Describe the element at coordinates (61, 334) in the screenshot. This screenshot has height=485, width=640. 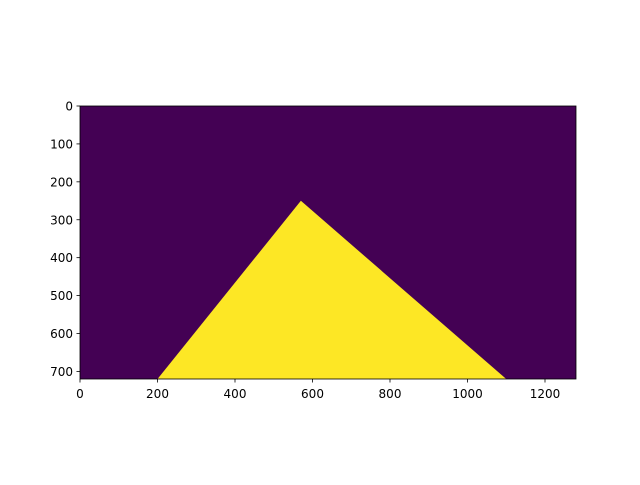
I see `y-tick-label: 600` at that location.